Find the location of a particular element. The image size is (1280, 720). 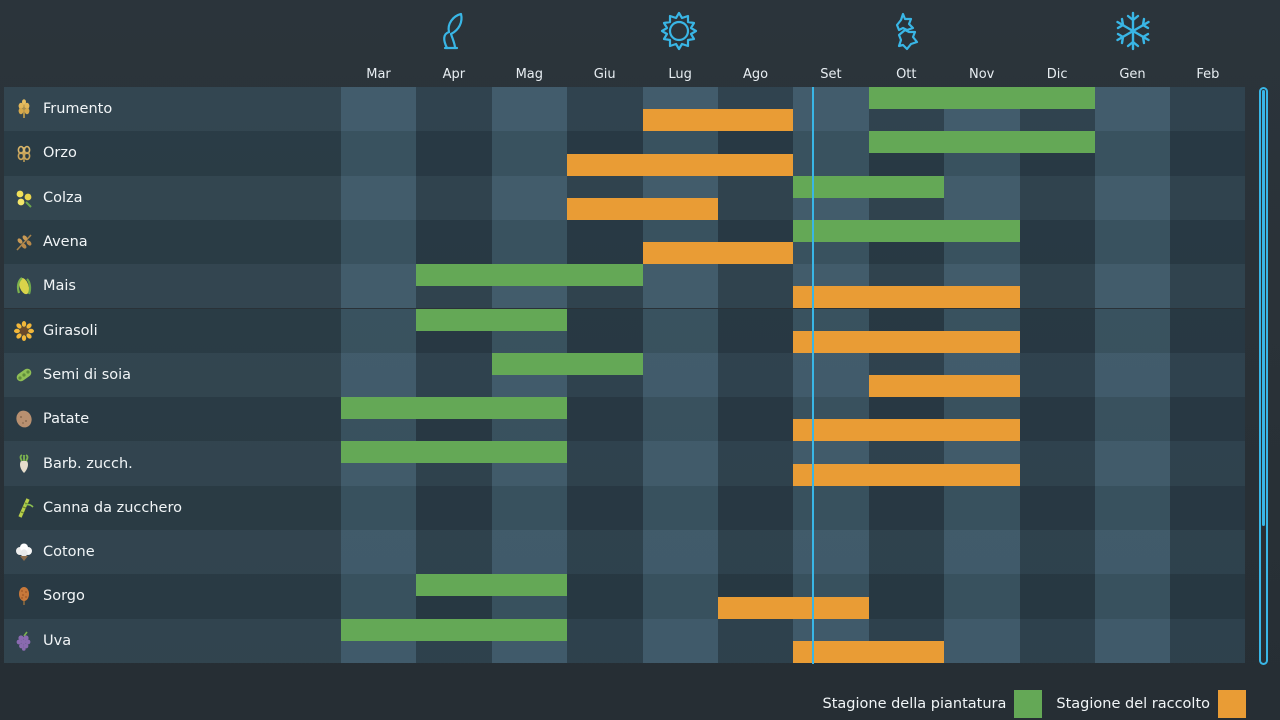

crop-name: Patate is located at coordinates (66, 419).